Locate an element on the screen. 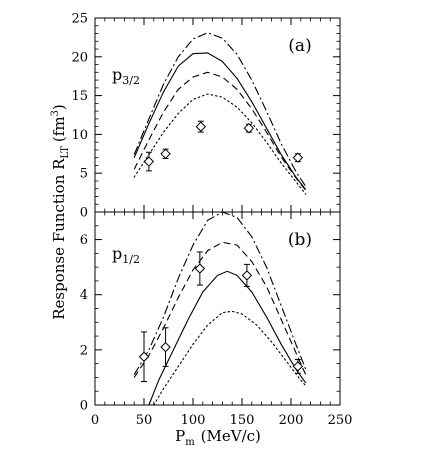  x-tick-label: 150 is located at coordinates (242, 420).